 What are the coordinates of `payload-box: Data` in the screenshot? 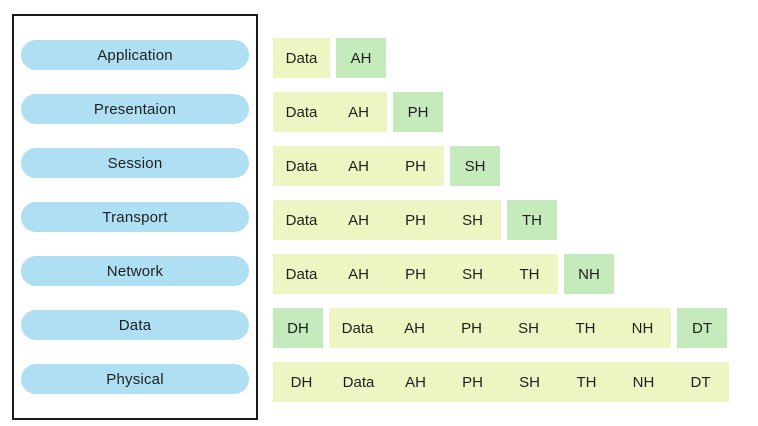 It's located at (301, 58).